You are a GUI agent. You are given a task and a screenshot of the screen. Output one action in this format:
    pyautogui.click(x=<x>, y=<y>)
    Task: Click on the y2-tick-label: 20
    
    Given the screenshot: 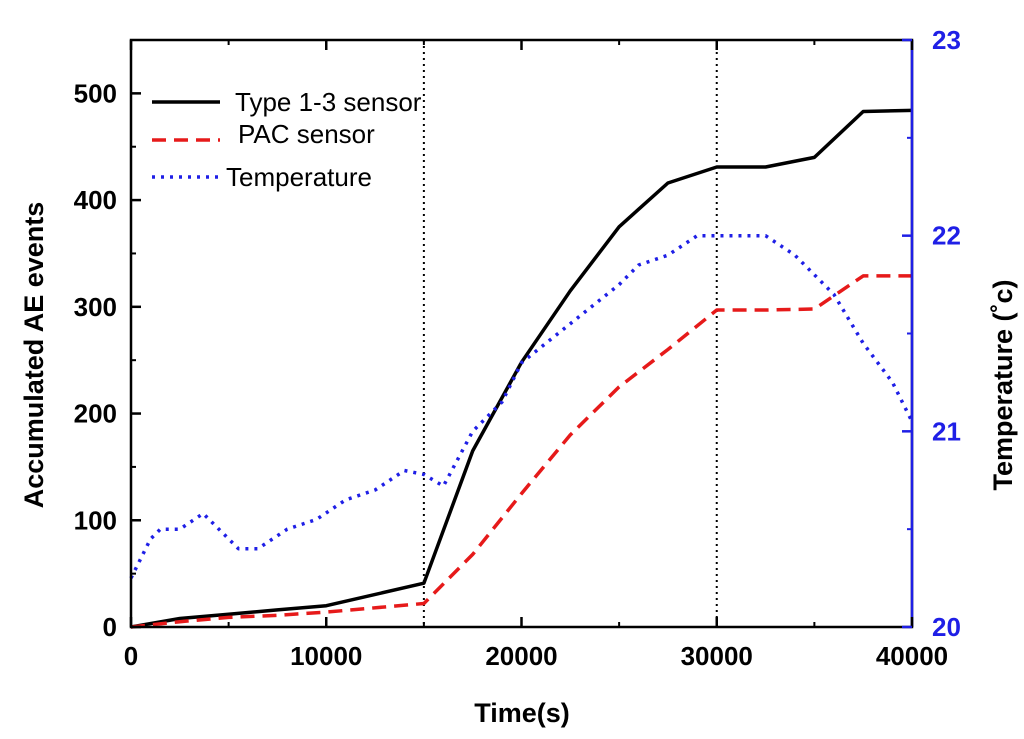 What is the action you would take?
    pyautogui.click(x=946, y=627)
    